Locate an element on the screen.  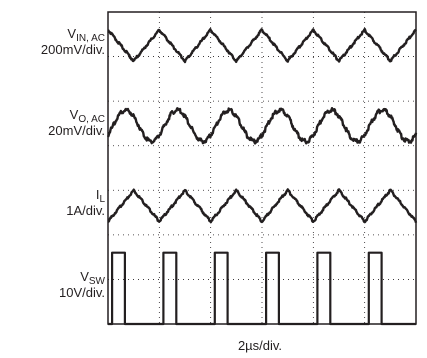
channel-subscript: L is located at coordinates (102, 199).